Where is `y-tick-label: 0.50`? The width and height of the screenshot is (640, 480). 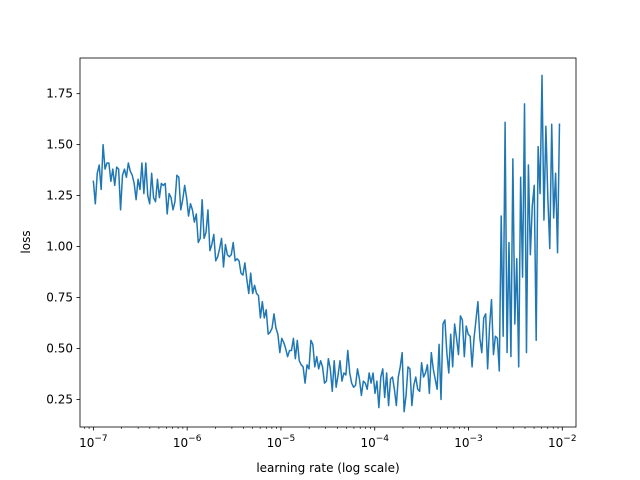 y-tick-label: 0.50 is located at coordinates (59, 349).